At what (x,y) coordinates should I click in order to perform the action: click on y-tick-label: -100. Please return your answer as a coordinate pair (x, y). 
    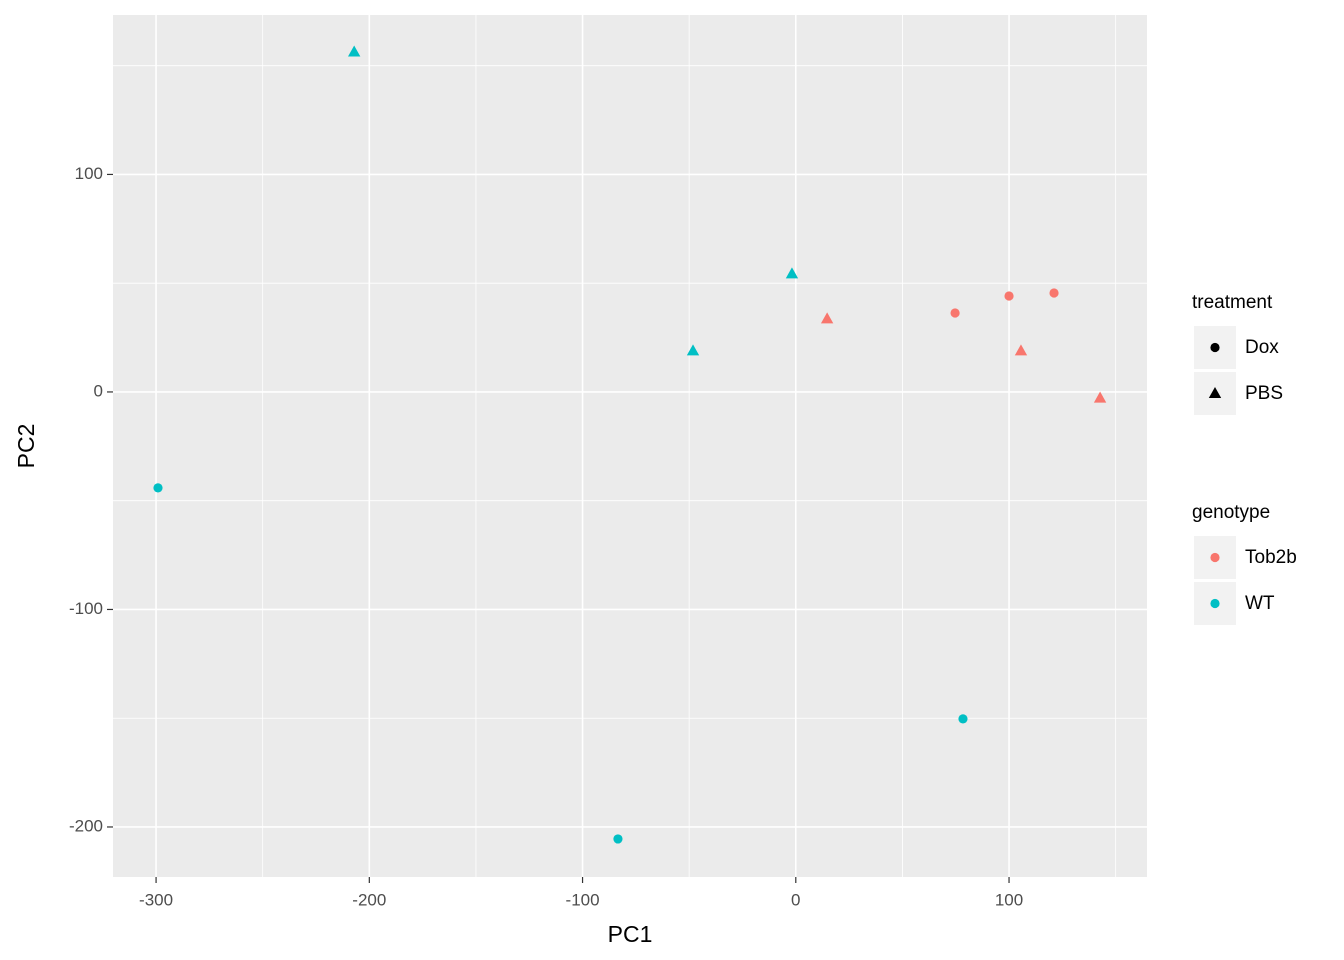
    Looking at the image, I should click on (86, 608).